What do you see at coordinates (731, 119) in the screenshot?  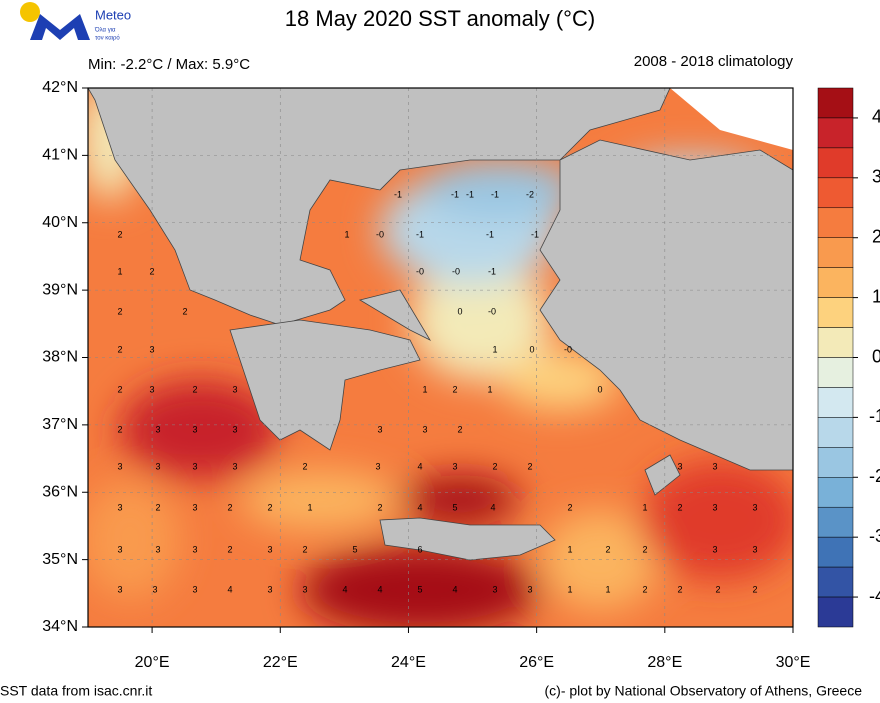 I see `outside-domain` at bounding box center [731, 119].